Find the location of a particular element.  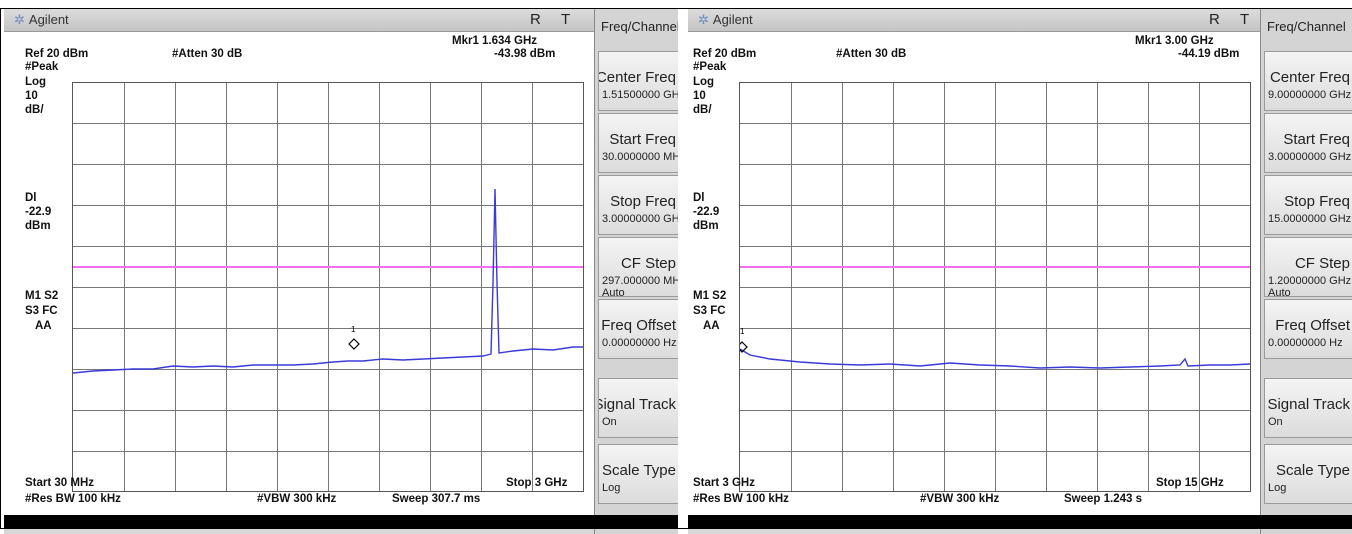

softkey-stop-freq: Stop Freq 3.00000000 GHz is located at coordinates (638, 205).